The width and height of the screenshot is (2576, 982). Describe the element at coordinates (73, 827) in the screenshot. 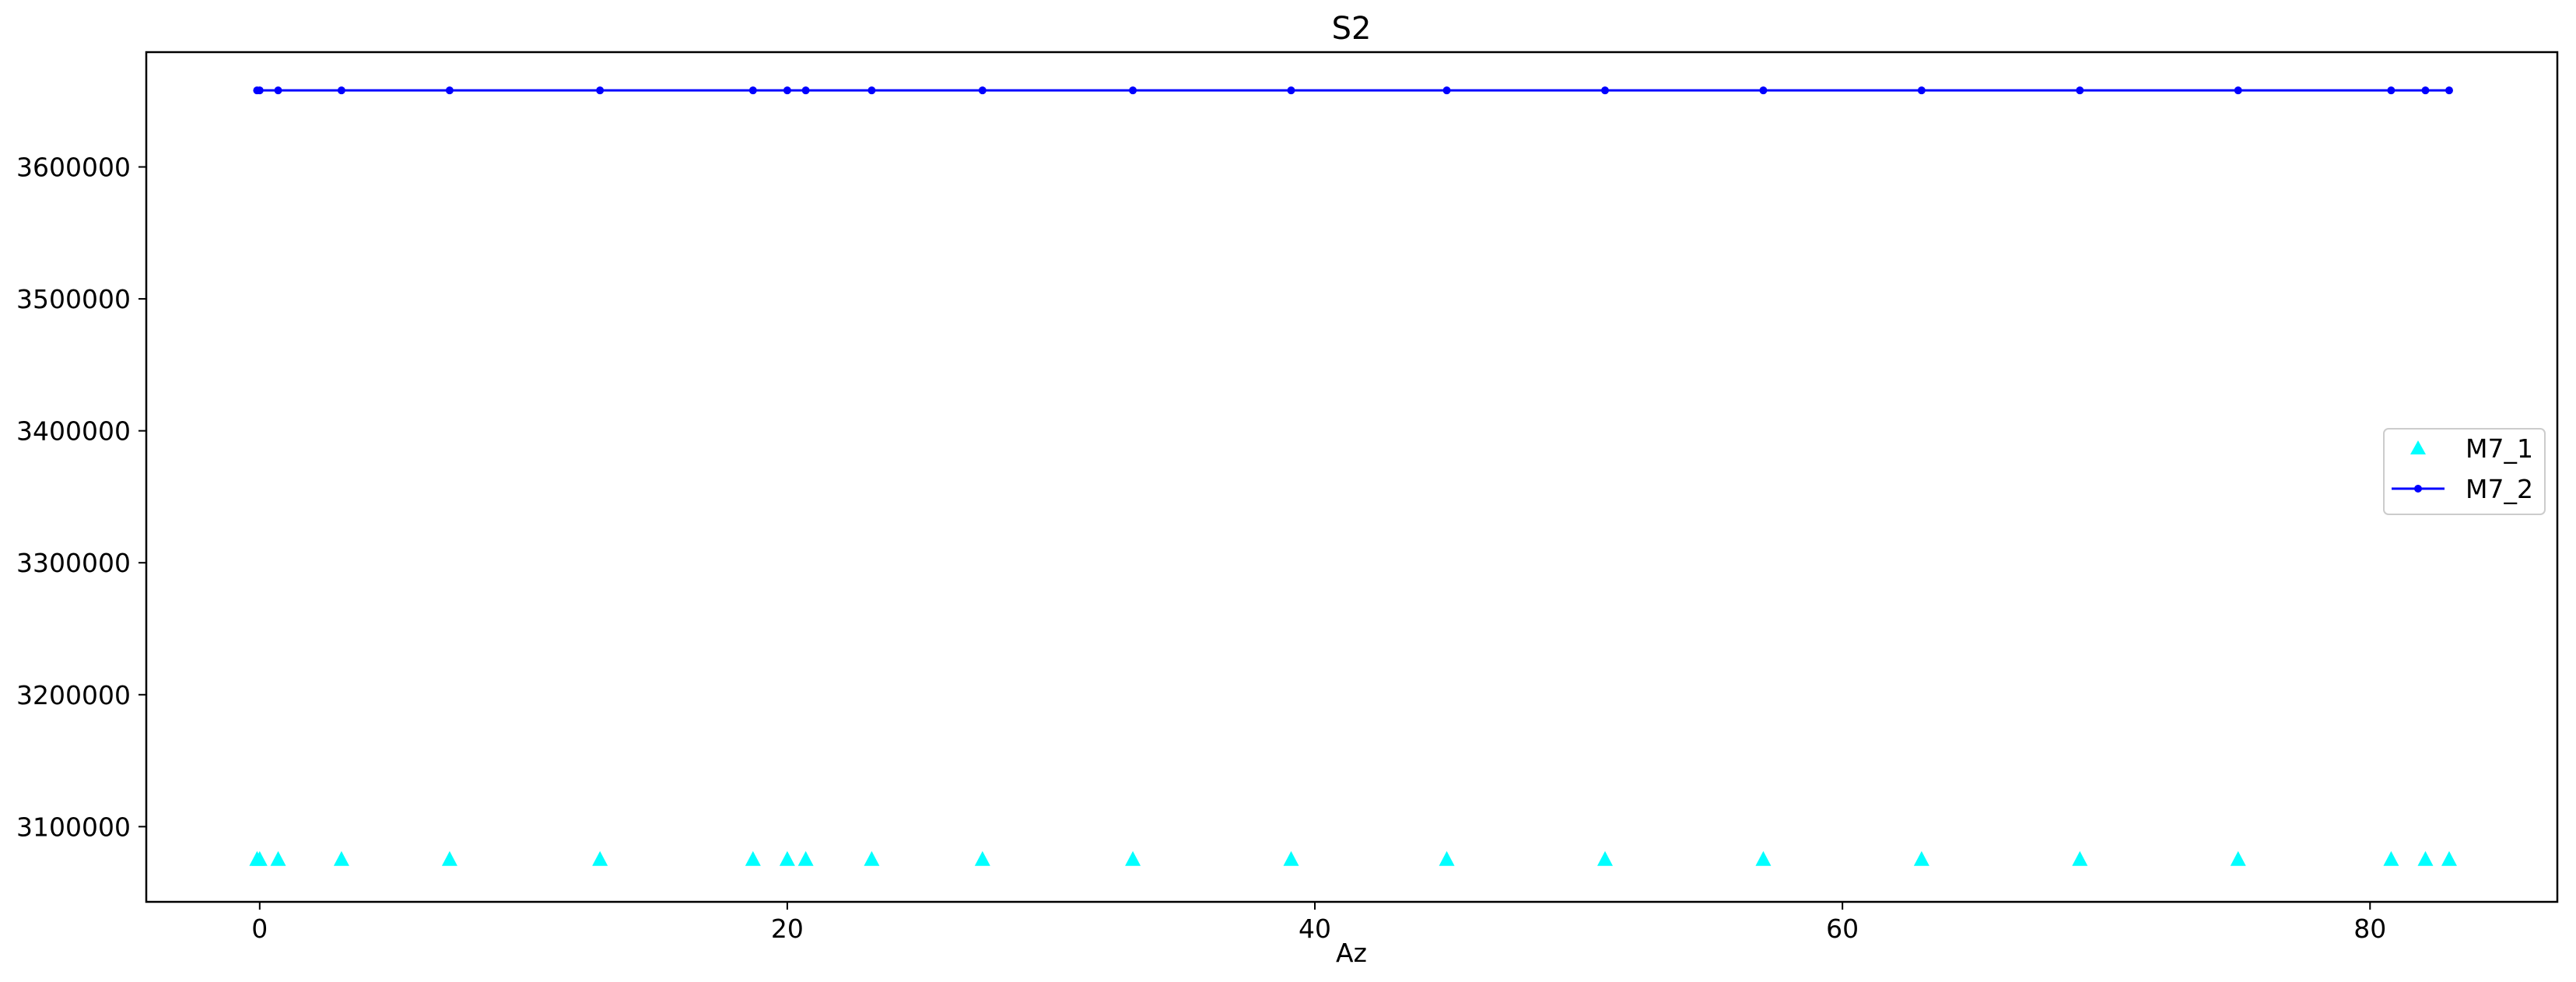

I see `y-tick-label: 3100000` at that location.